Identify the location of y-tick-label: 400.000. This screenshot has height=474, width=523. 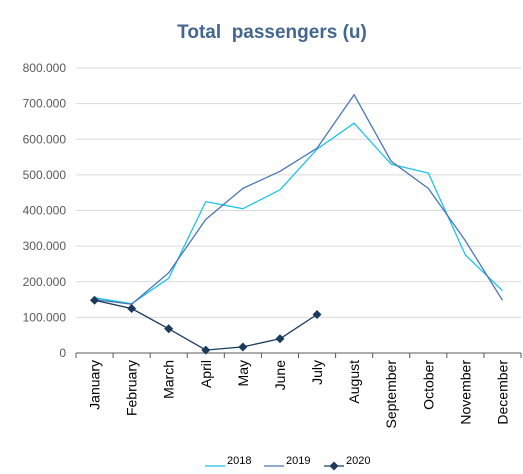
(45, 211).